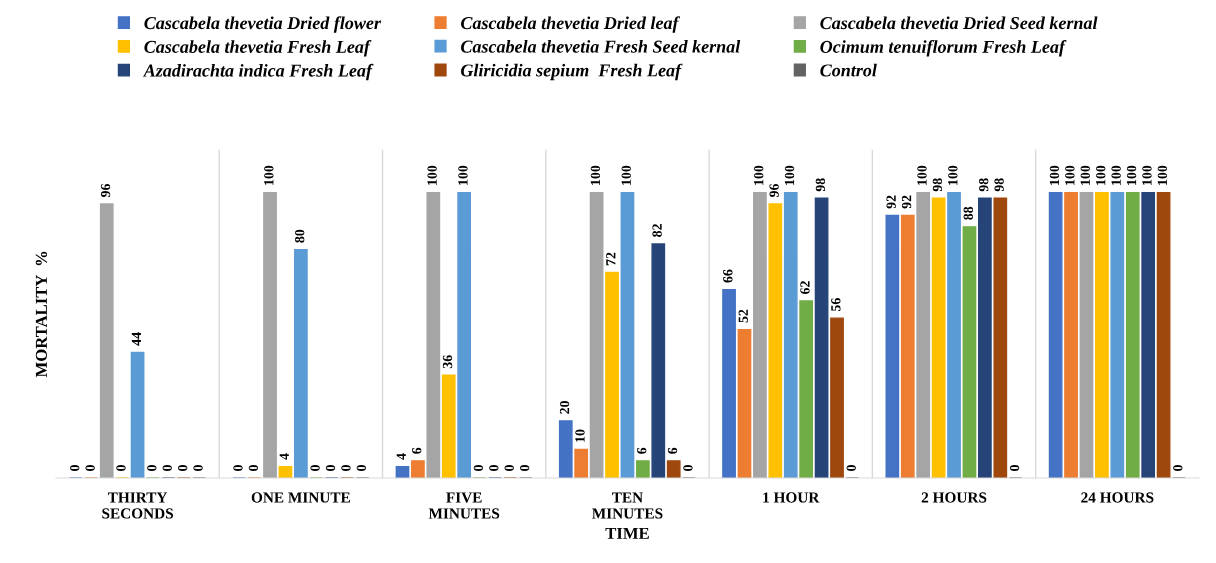 The image size is (1216, 563). I want to click on x-tick-label: 1 HOUR, so click(791, 497).